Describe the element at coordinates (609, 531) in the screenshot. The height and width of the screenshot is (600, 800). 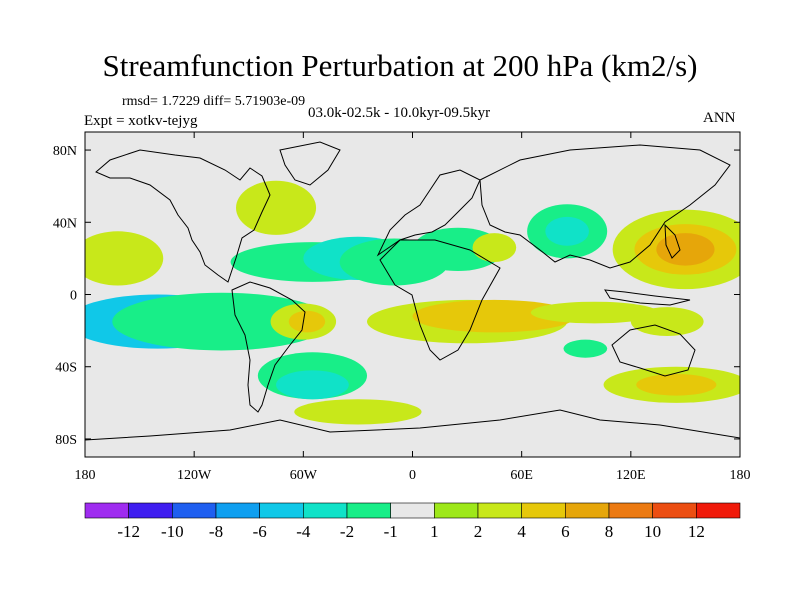
I see `colorbar-label: 8` at that location.